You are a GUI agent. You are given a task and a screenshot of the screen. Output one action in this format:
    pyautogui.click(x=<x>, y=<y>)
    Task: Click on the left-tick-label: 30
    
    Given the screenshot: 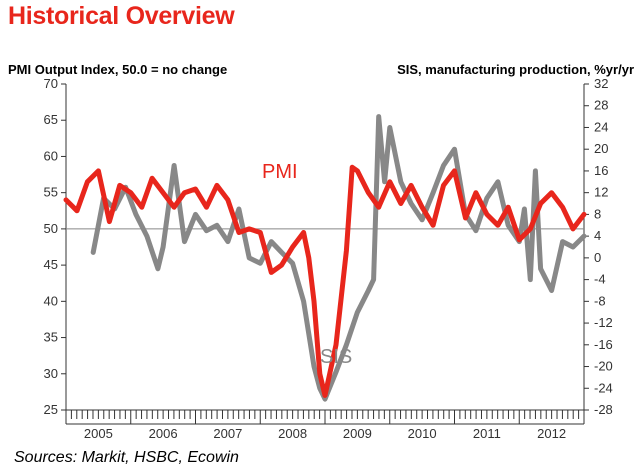 What is the action you would take?
    pyautogui.click(x=51, y=373)
    